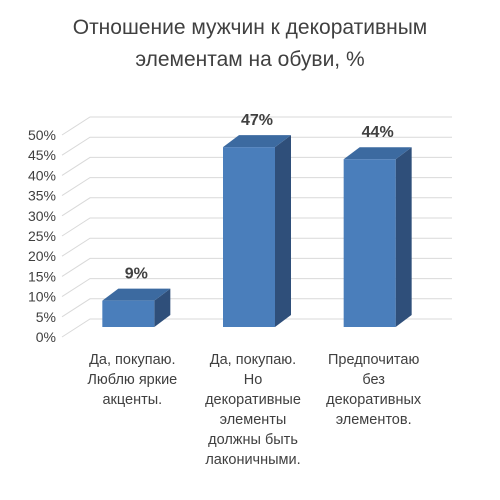 Image resolution: width=500 pixels, height=500 pixels. Describe the element at coordinates (42, 276) in the screenshot. I see `y-tick-label: 15%` at that location.